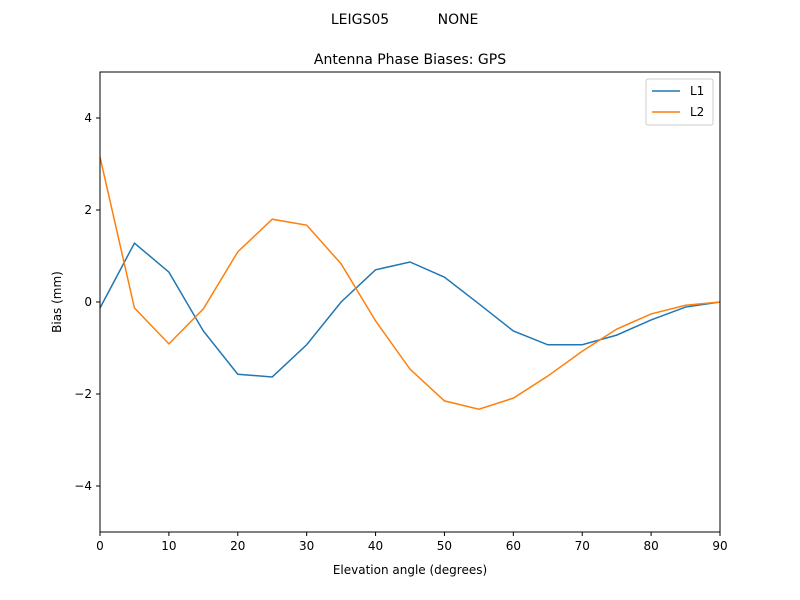  I want to click on legend-label-l1: L1, so click(697, 91).